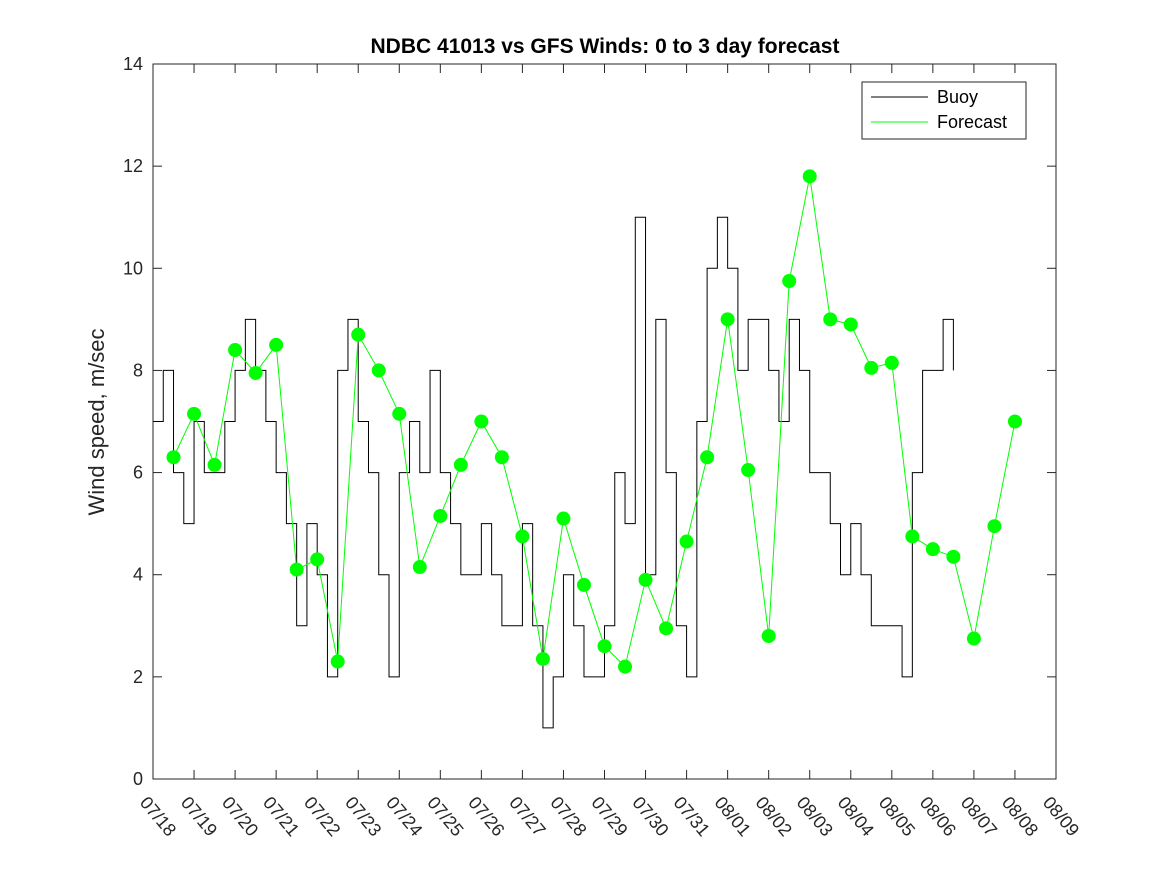  What do you see at coordinates (815, 816) in the screenshot?
I see `x-tick-label: 08/03` at bounding box center [815, 816].